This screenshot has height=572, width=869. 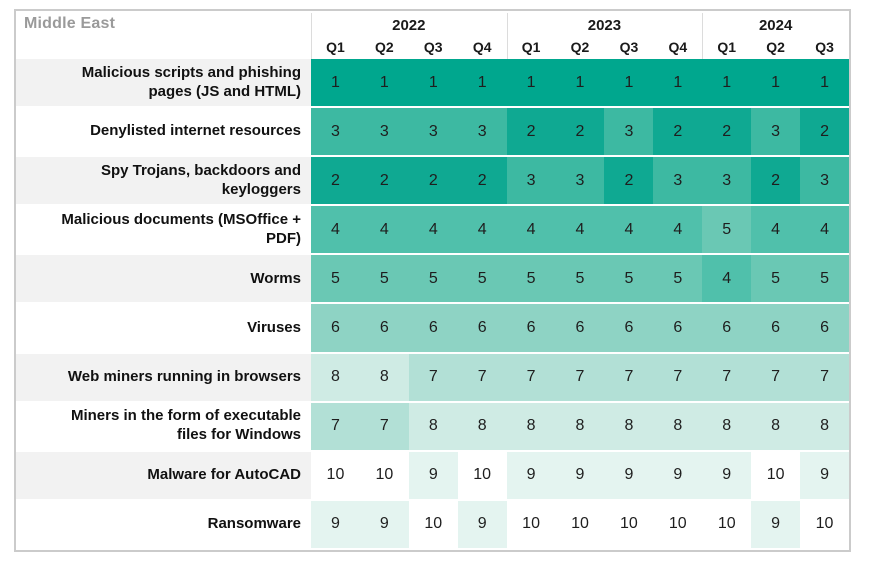 What do you see at coordinates (163, 377) in the screenshot?
I see `row-label: Web miners running in browsers` at bounding box center [163, 377].